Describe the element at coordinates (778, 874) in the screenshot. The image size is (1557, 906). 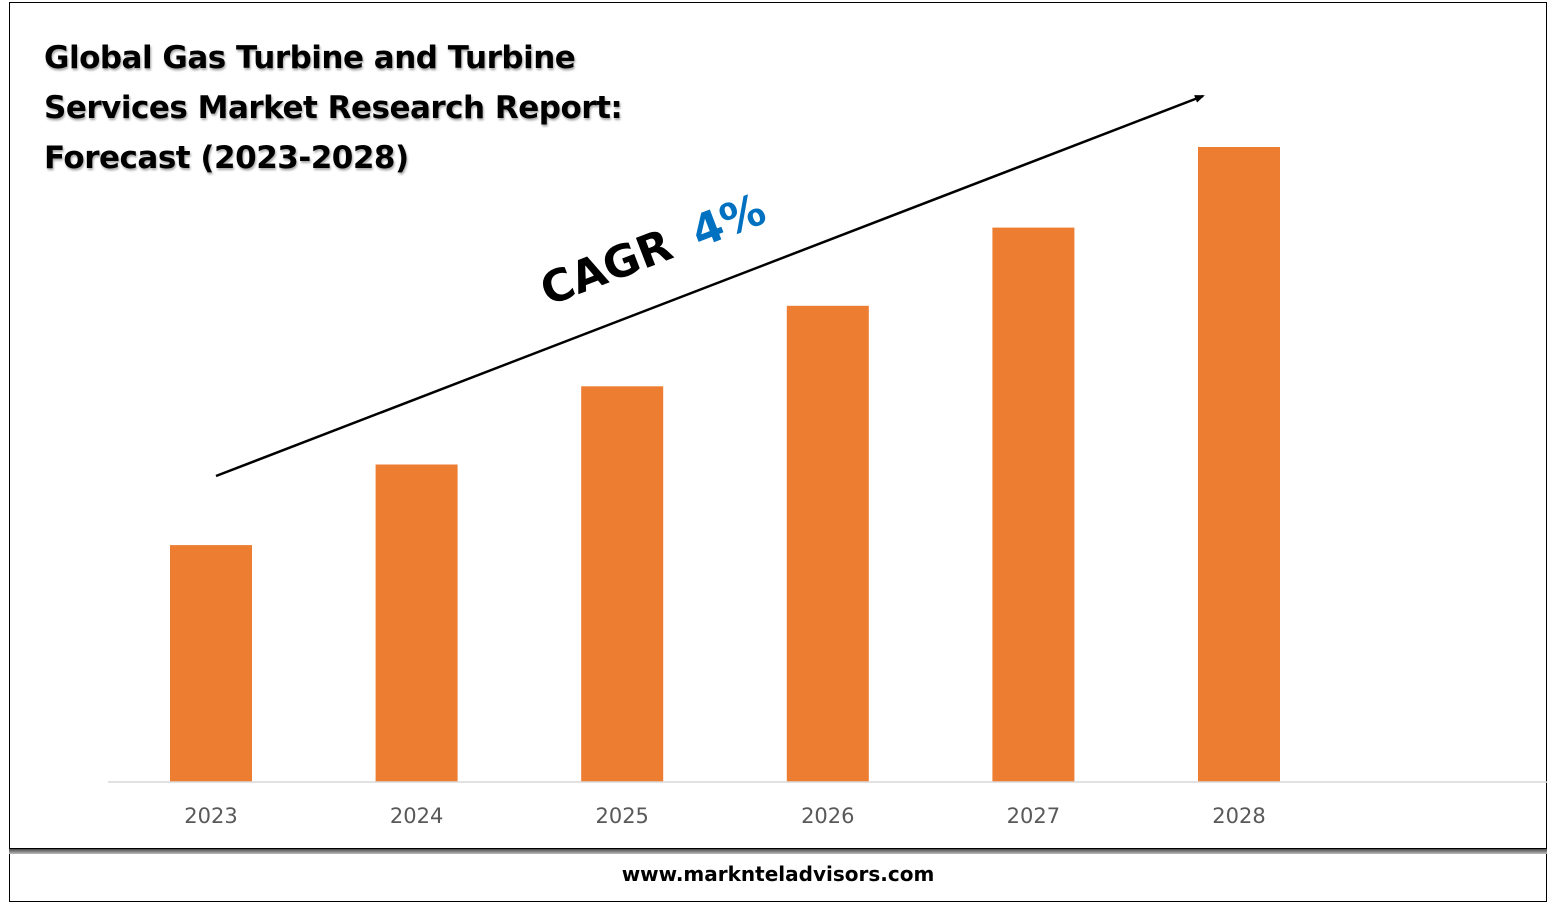
I see `website-link: www.marknteladvisors.com` at that location.